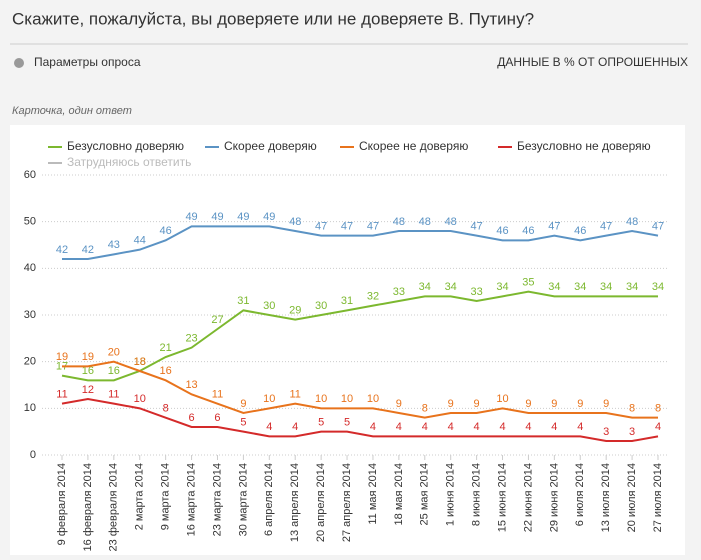  What do you see at coordinates (191, 385) in the screenshot?
I see `data-label: 13` at bounding box center [191, 385].